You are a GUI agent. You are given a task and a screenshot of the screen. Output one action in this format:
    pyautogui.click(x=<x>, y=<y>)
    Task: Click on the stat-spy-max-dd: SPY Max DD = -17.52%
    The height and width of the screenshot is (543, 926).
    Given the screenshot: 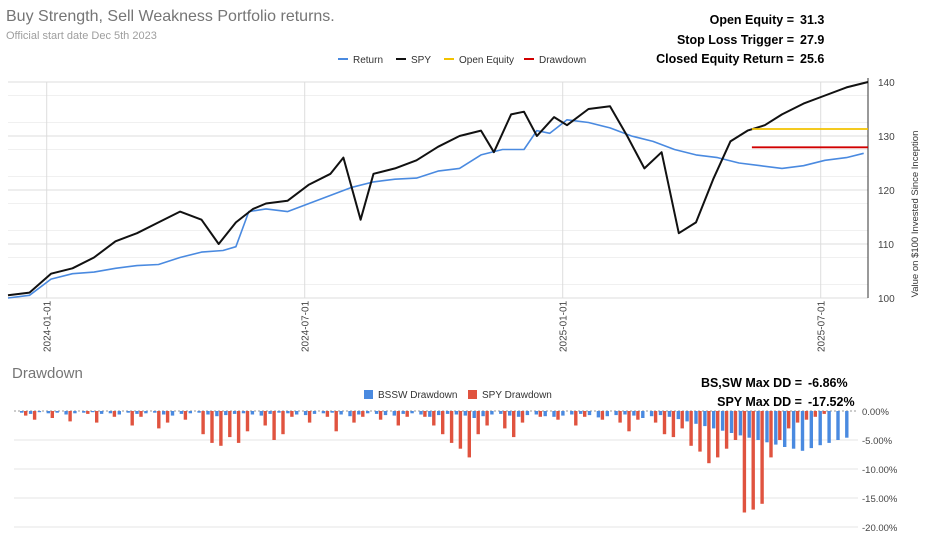 What is the action you would take?
    pyautogui.click(x=783, y=402)
    